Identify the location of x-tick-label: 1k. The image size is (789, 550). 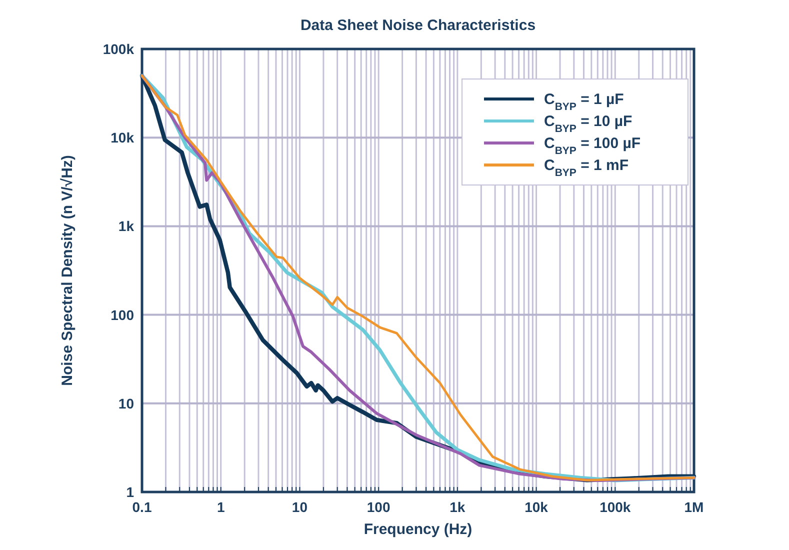
(458, 507).